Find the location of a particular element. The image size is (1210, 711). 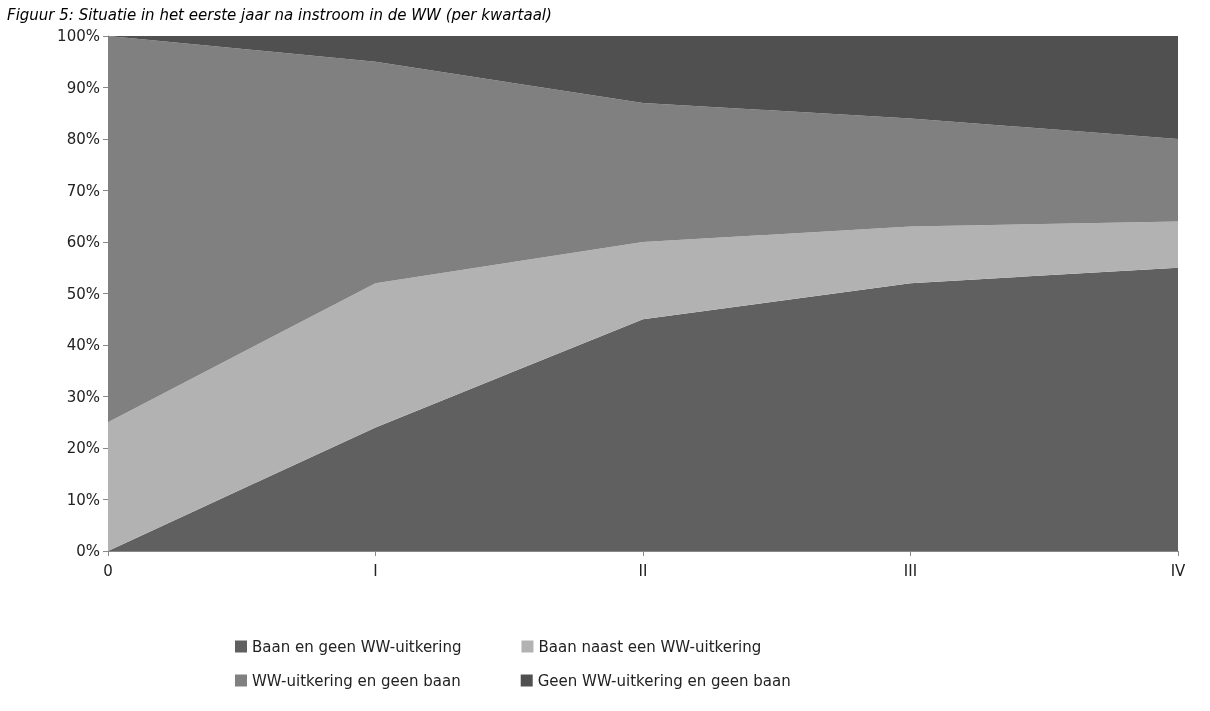

legend-label: Geen WW-uitkering en geen baan is located at coordinates (664, 680).